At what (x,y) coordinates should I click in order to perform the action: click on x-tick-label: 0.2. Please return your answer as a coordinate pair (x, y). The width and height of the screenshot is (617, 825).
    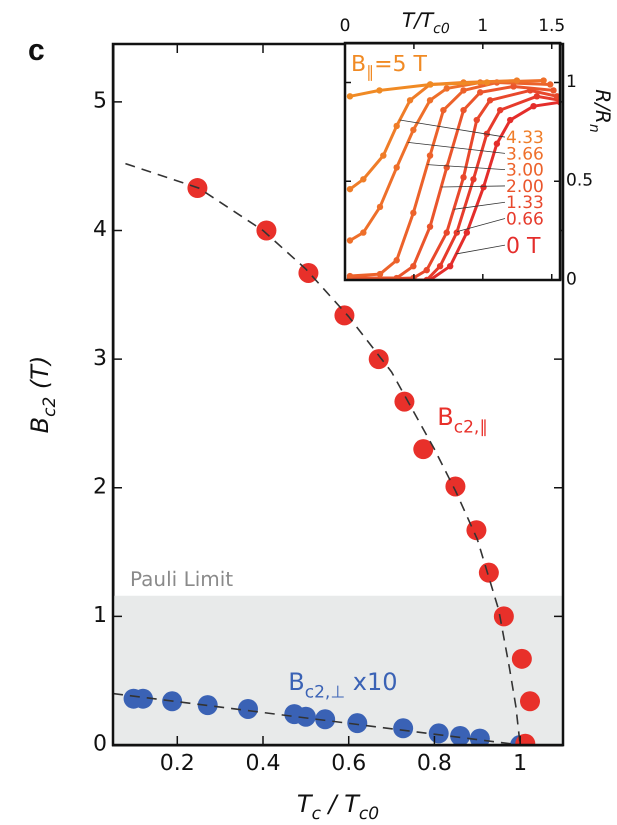
    Looking at the image, I should click on (177, 763).